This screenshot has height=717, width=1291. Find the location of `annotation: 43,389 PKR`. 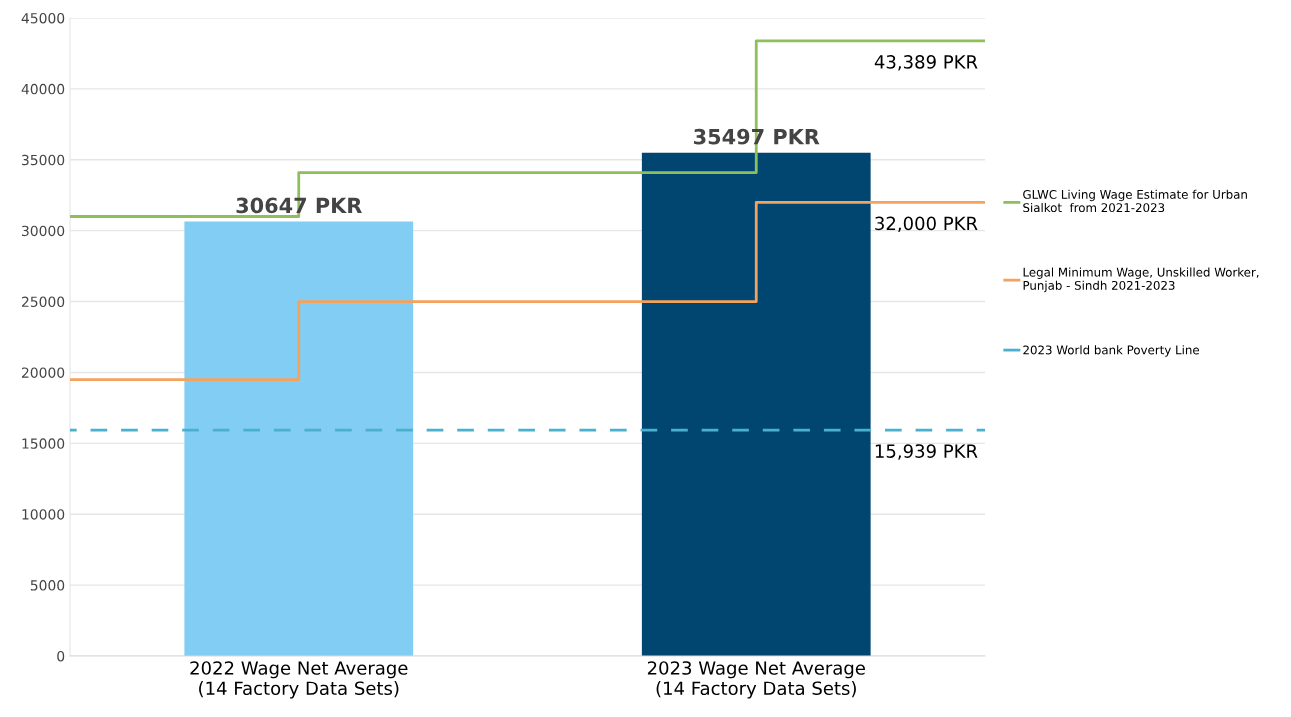

annotation: 43,389 PKR is located at coordinates (926, 63).